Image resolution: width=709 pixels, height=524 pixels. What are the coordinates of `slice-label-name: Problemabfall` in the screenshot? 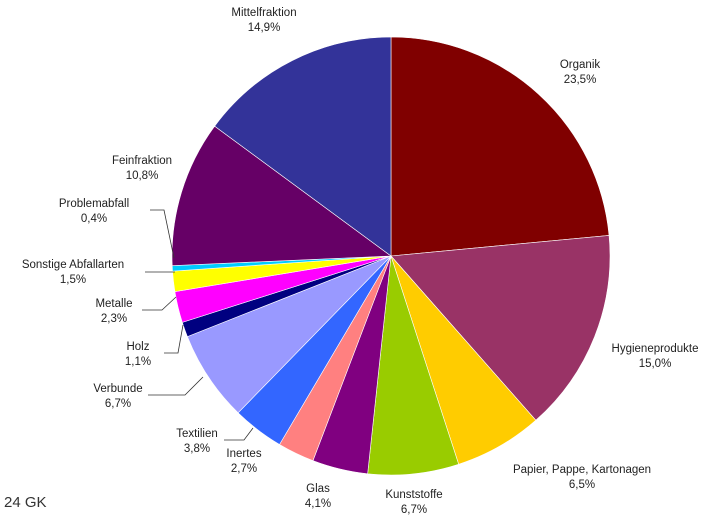 It's located at (94, 204).